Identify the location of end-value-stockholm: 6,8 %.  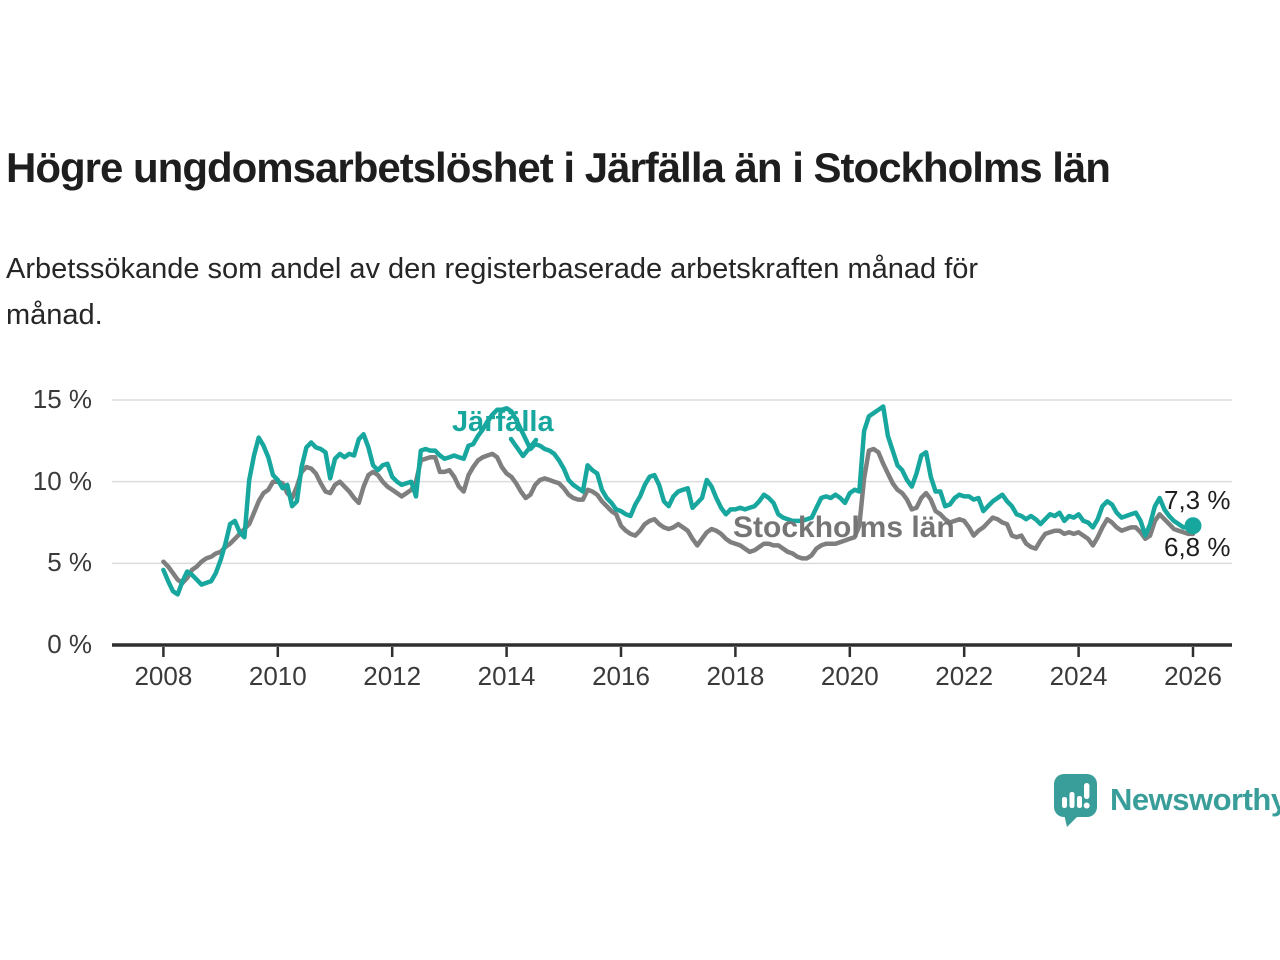
(1197, 547).